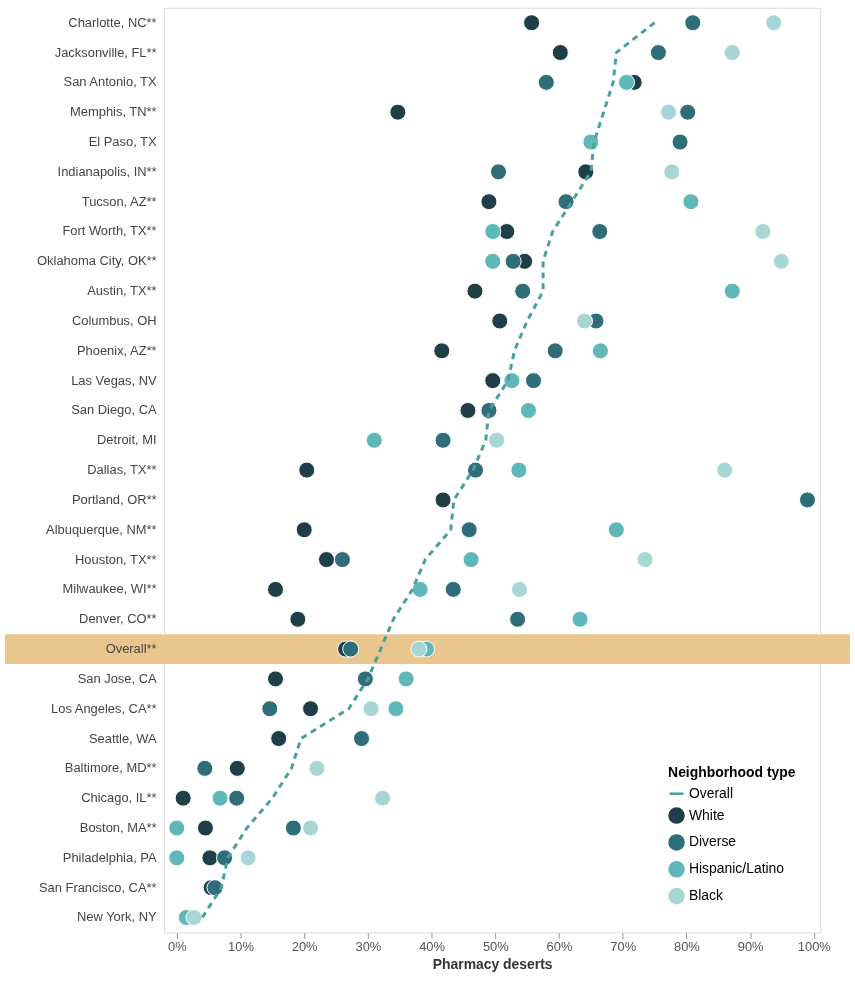  I want to click on y-tick-label: Seattle, WA, so click(122, 738).